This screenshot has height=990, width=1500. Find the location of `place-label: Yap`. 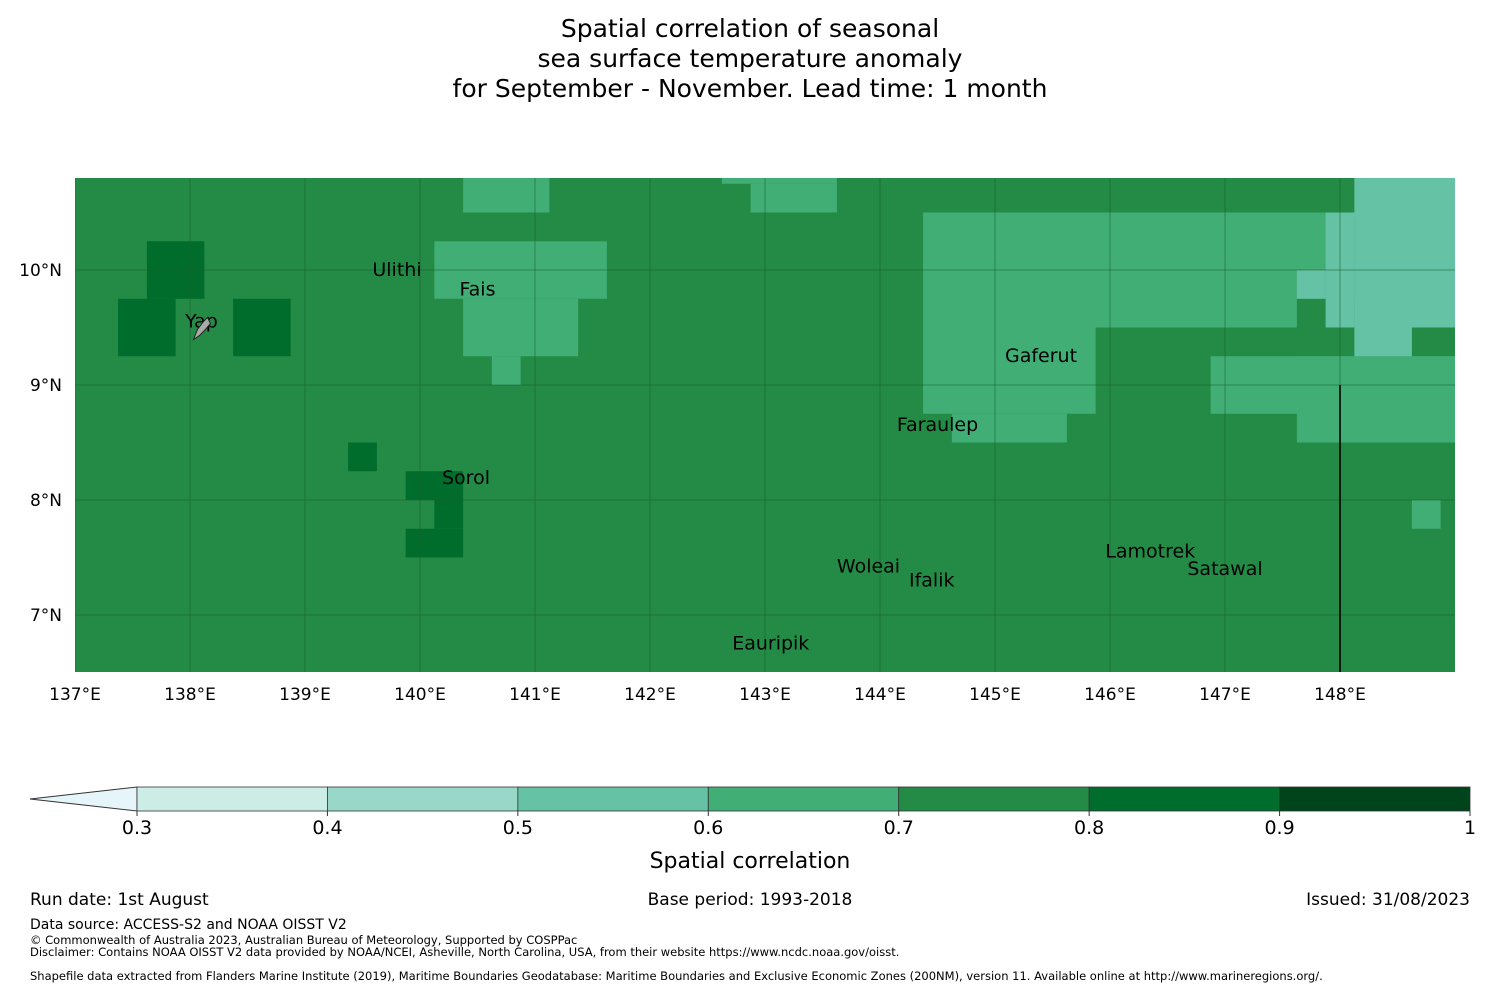

place-label: Yap is located at coordinates (201, 322).